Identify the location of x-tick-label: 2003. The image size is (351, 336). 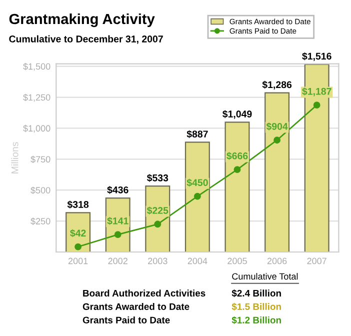
(158, 261).